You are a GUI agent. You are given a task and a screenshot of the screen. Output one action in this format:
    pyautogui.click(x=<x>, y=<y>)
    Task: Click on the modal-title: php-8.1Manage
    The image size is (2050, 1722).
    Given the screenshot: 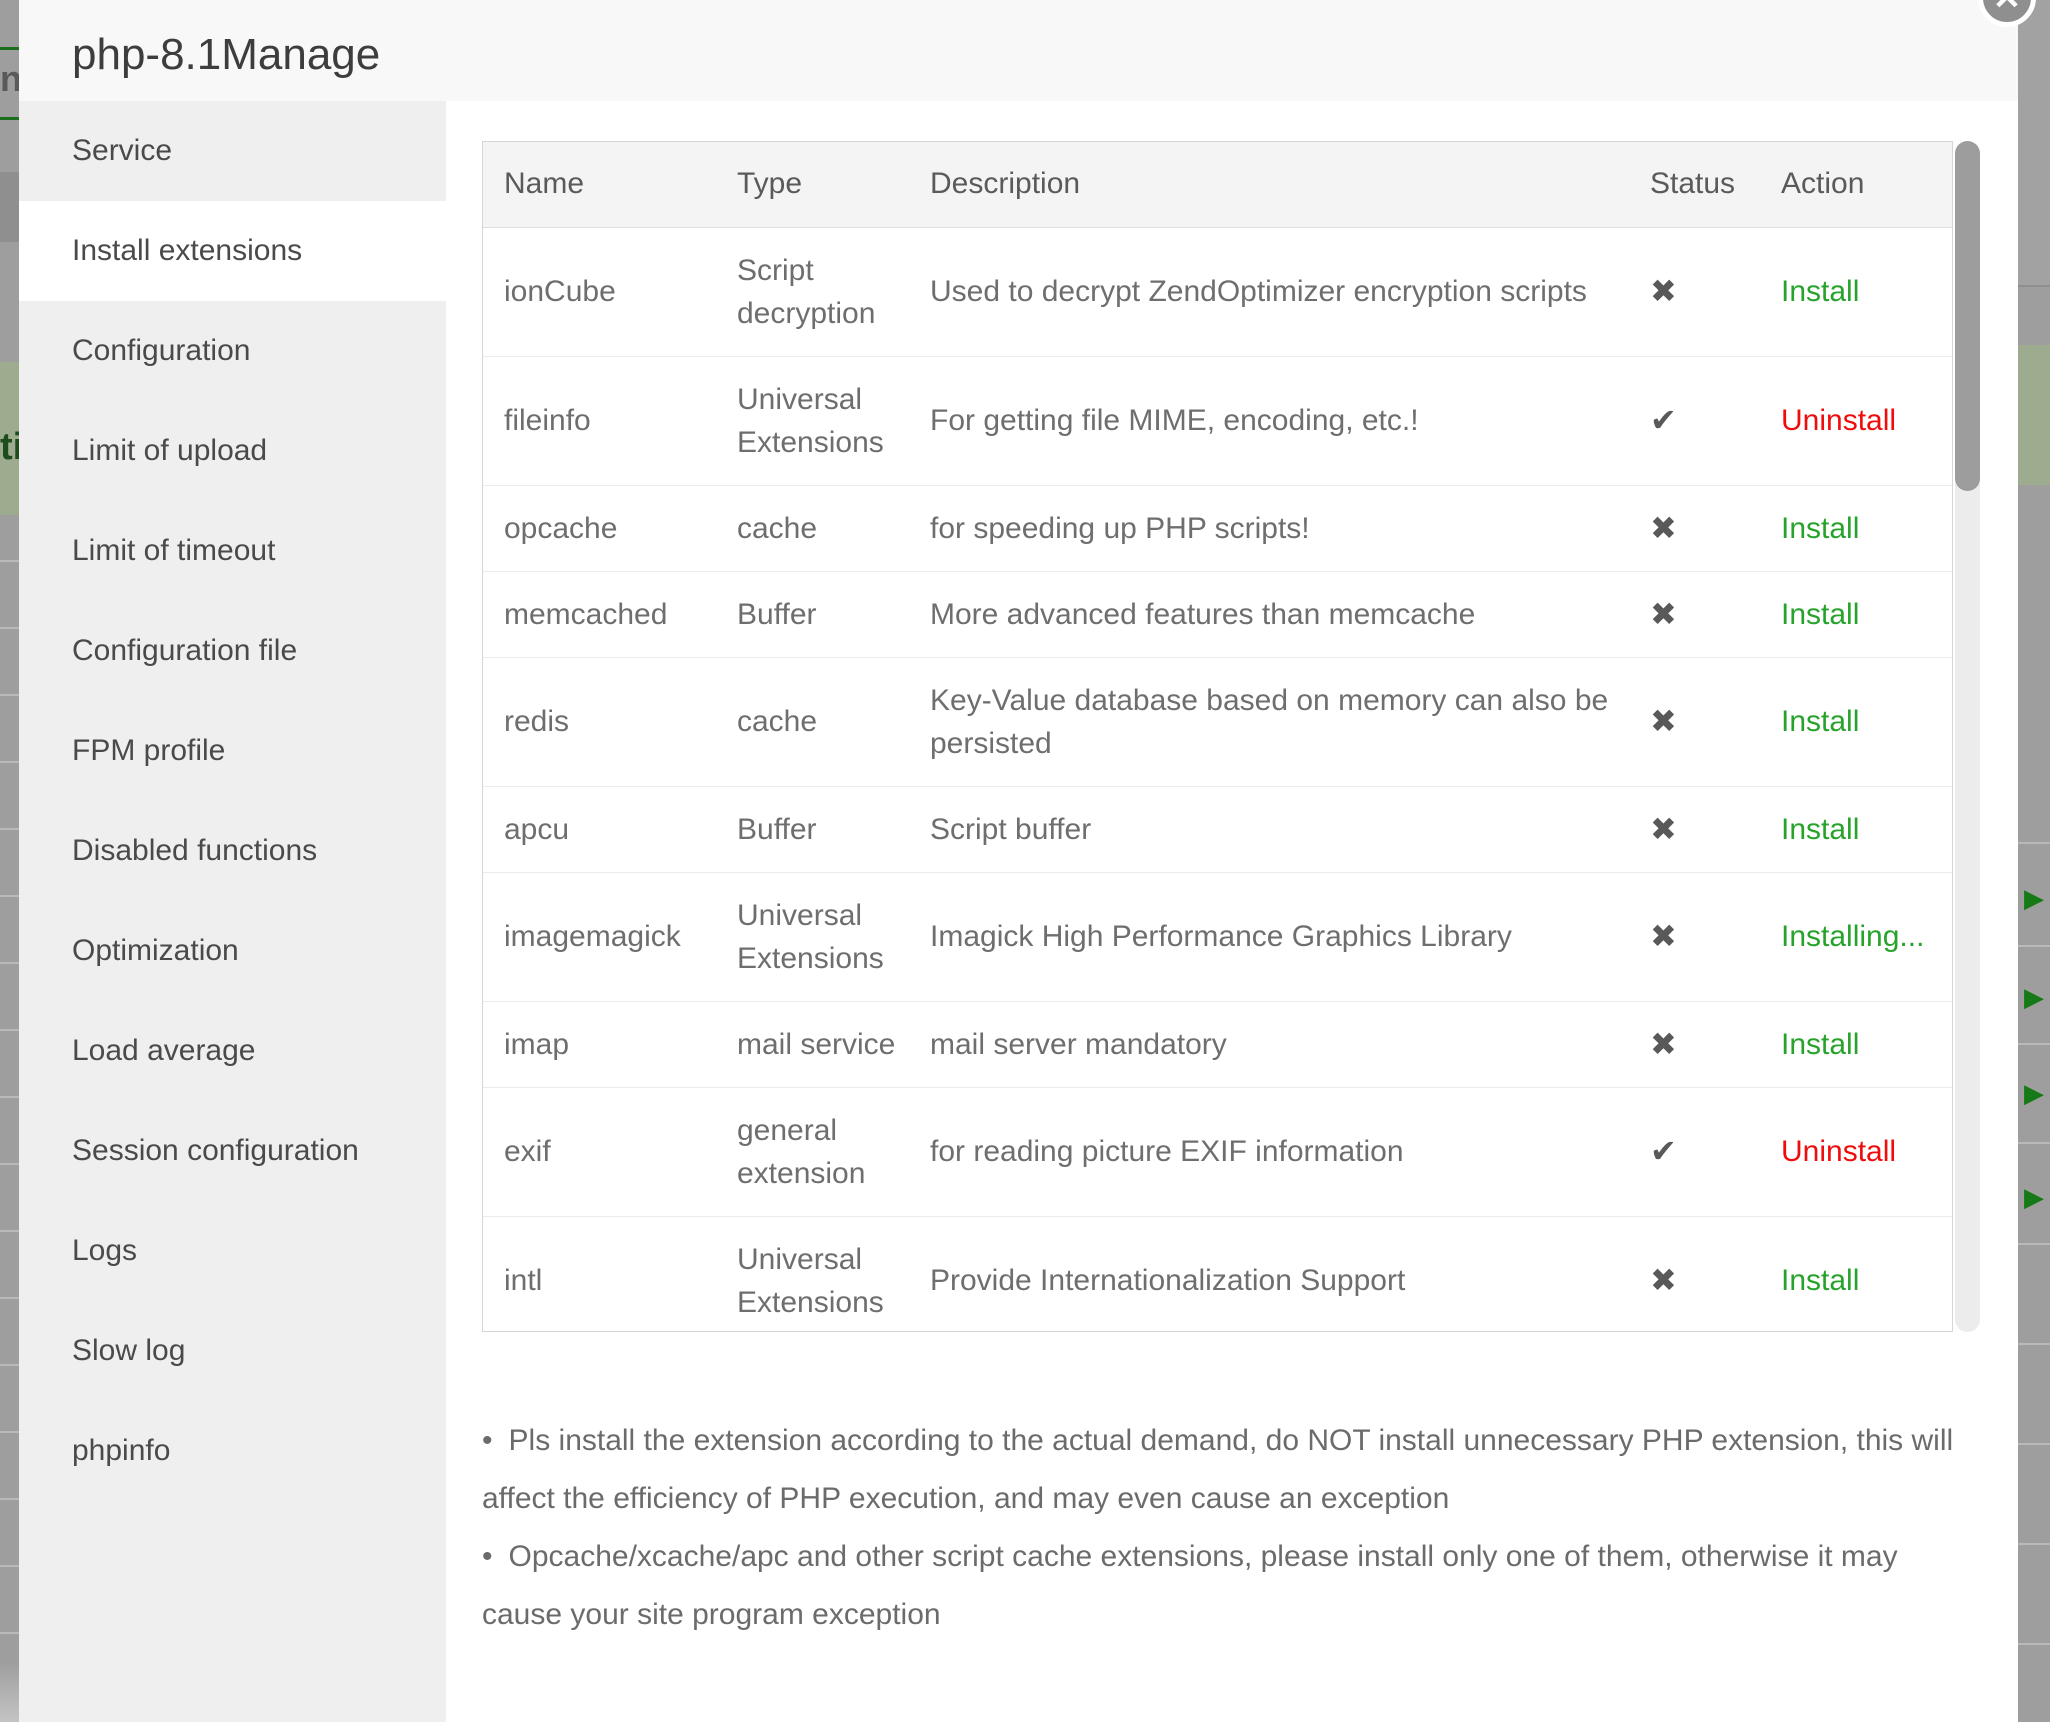 What is the action you would take?
    pyautogui.click(x=226, y=54)
    